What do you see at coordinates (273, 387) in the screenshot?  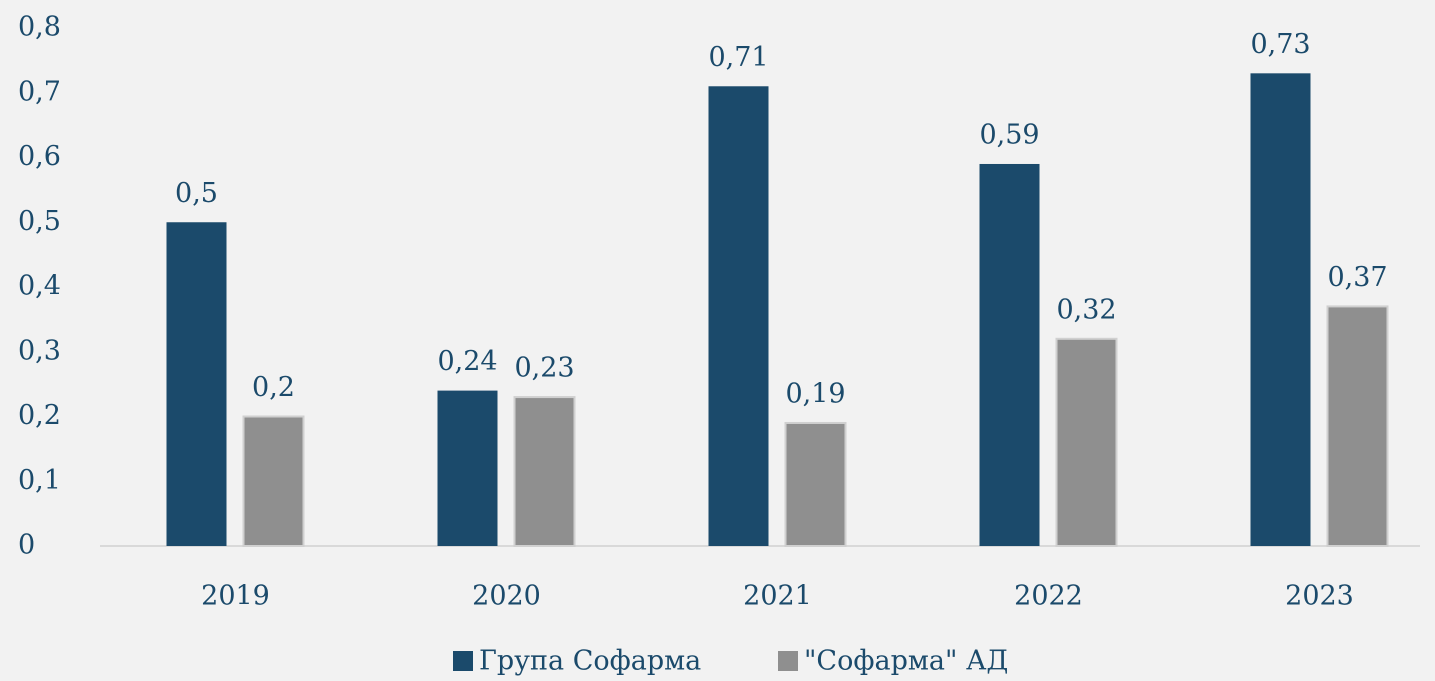 I see `value-label: 0,2` at bounding box center [273, 387].